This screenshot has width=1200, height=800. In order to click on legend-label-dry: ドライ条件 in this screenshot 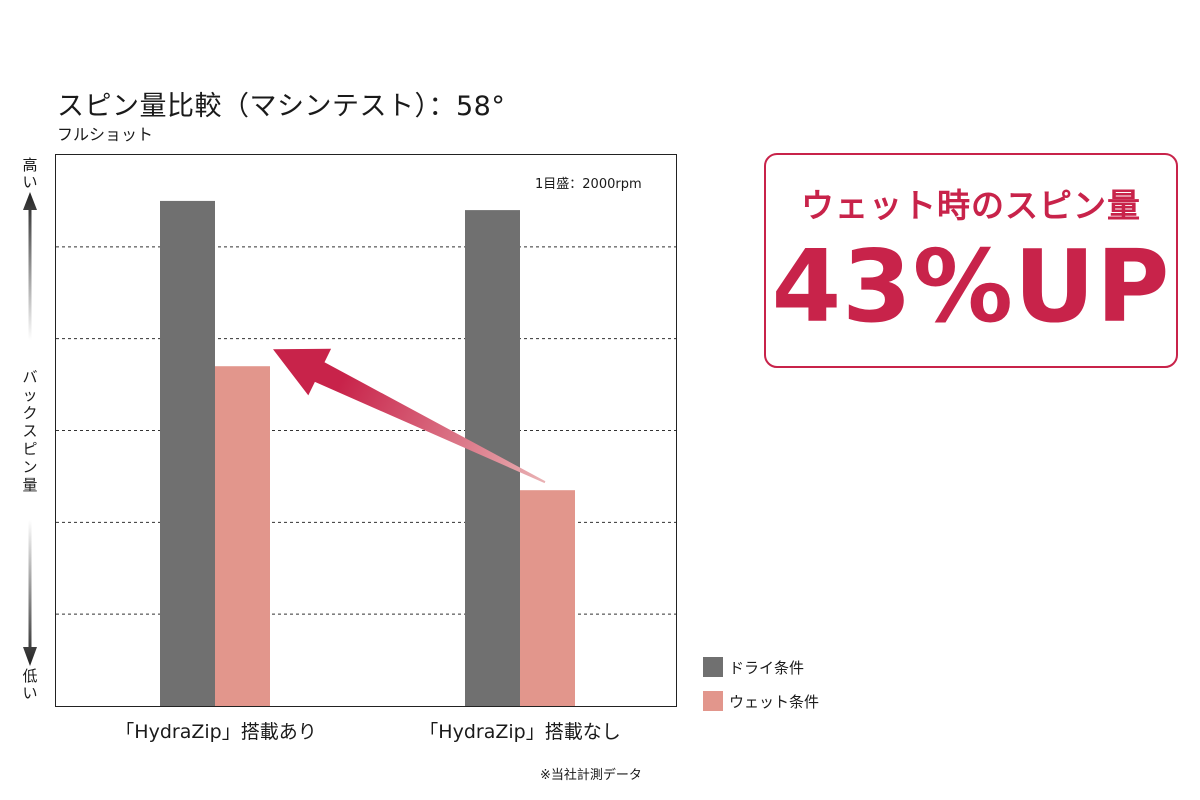, I will do `click(767, 667)`.